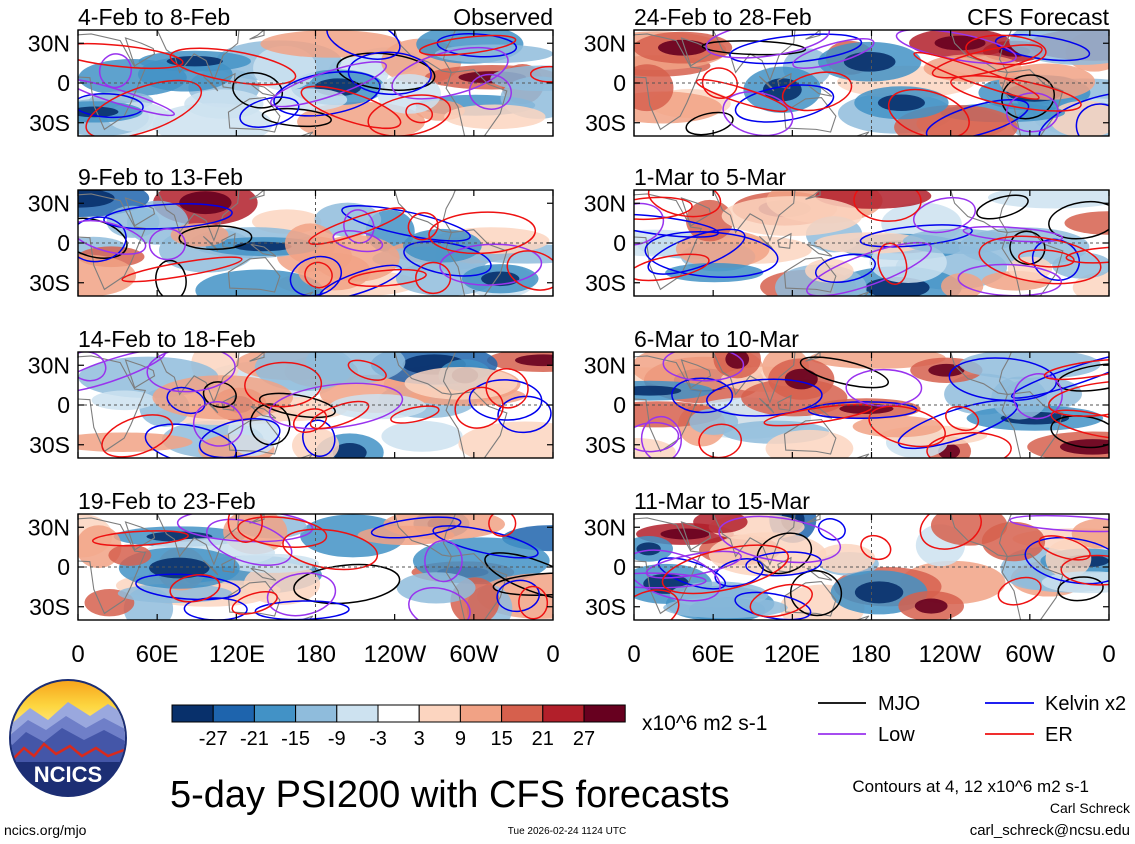 This screenshot has height=844, width=1135. I want to click on panel-label: 14-Feb to 18-Feb, so click(167, 339).